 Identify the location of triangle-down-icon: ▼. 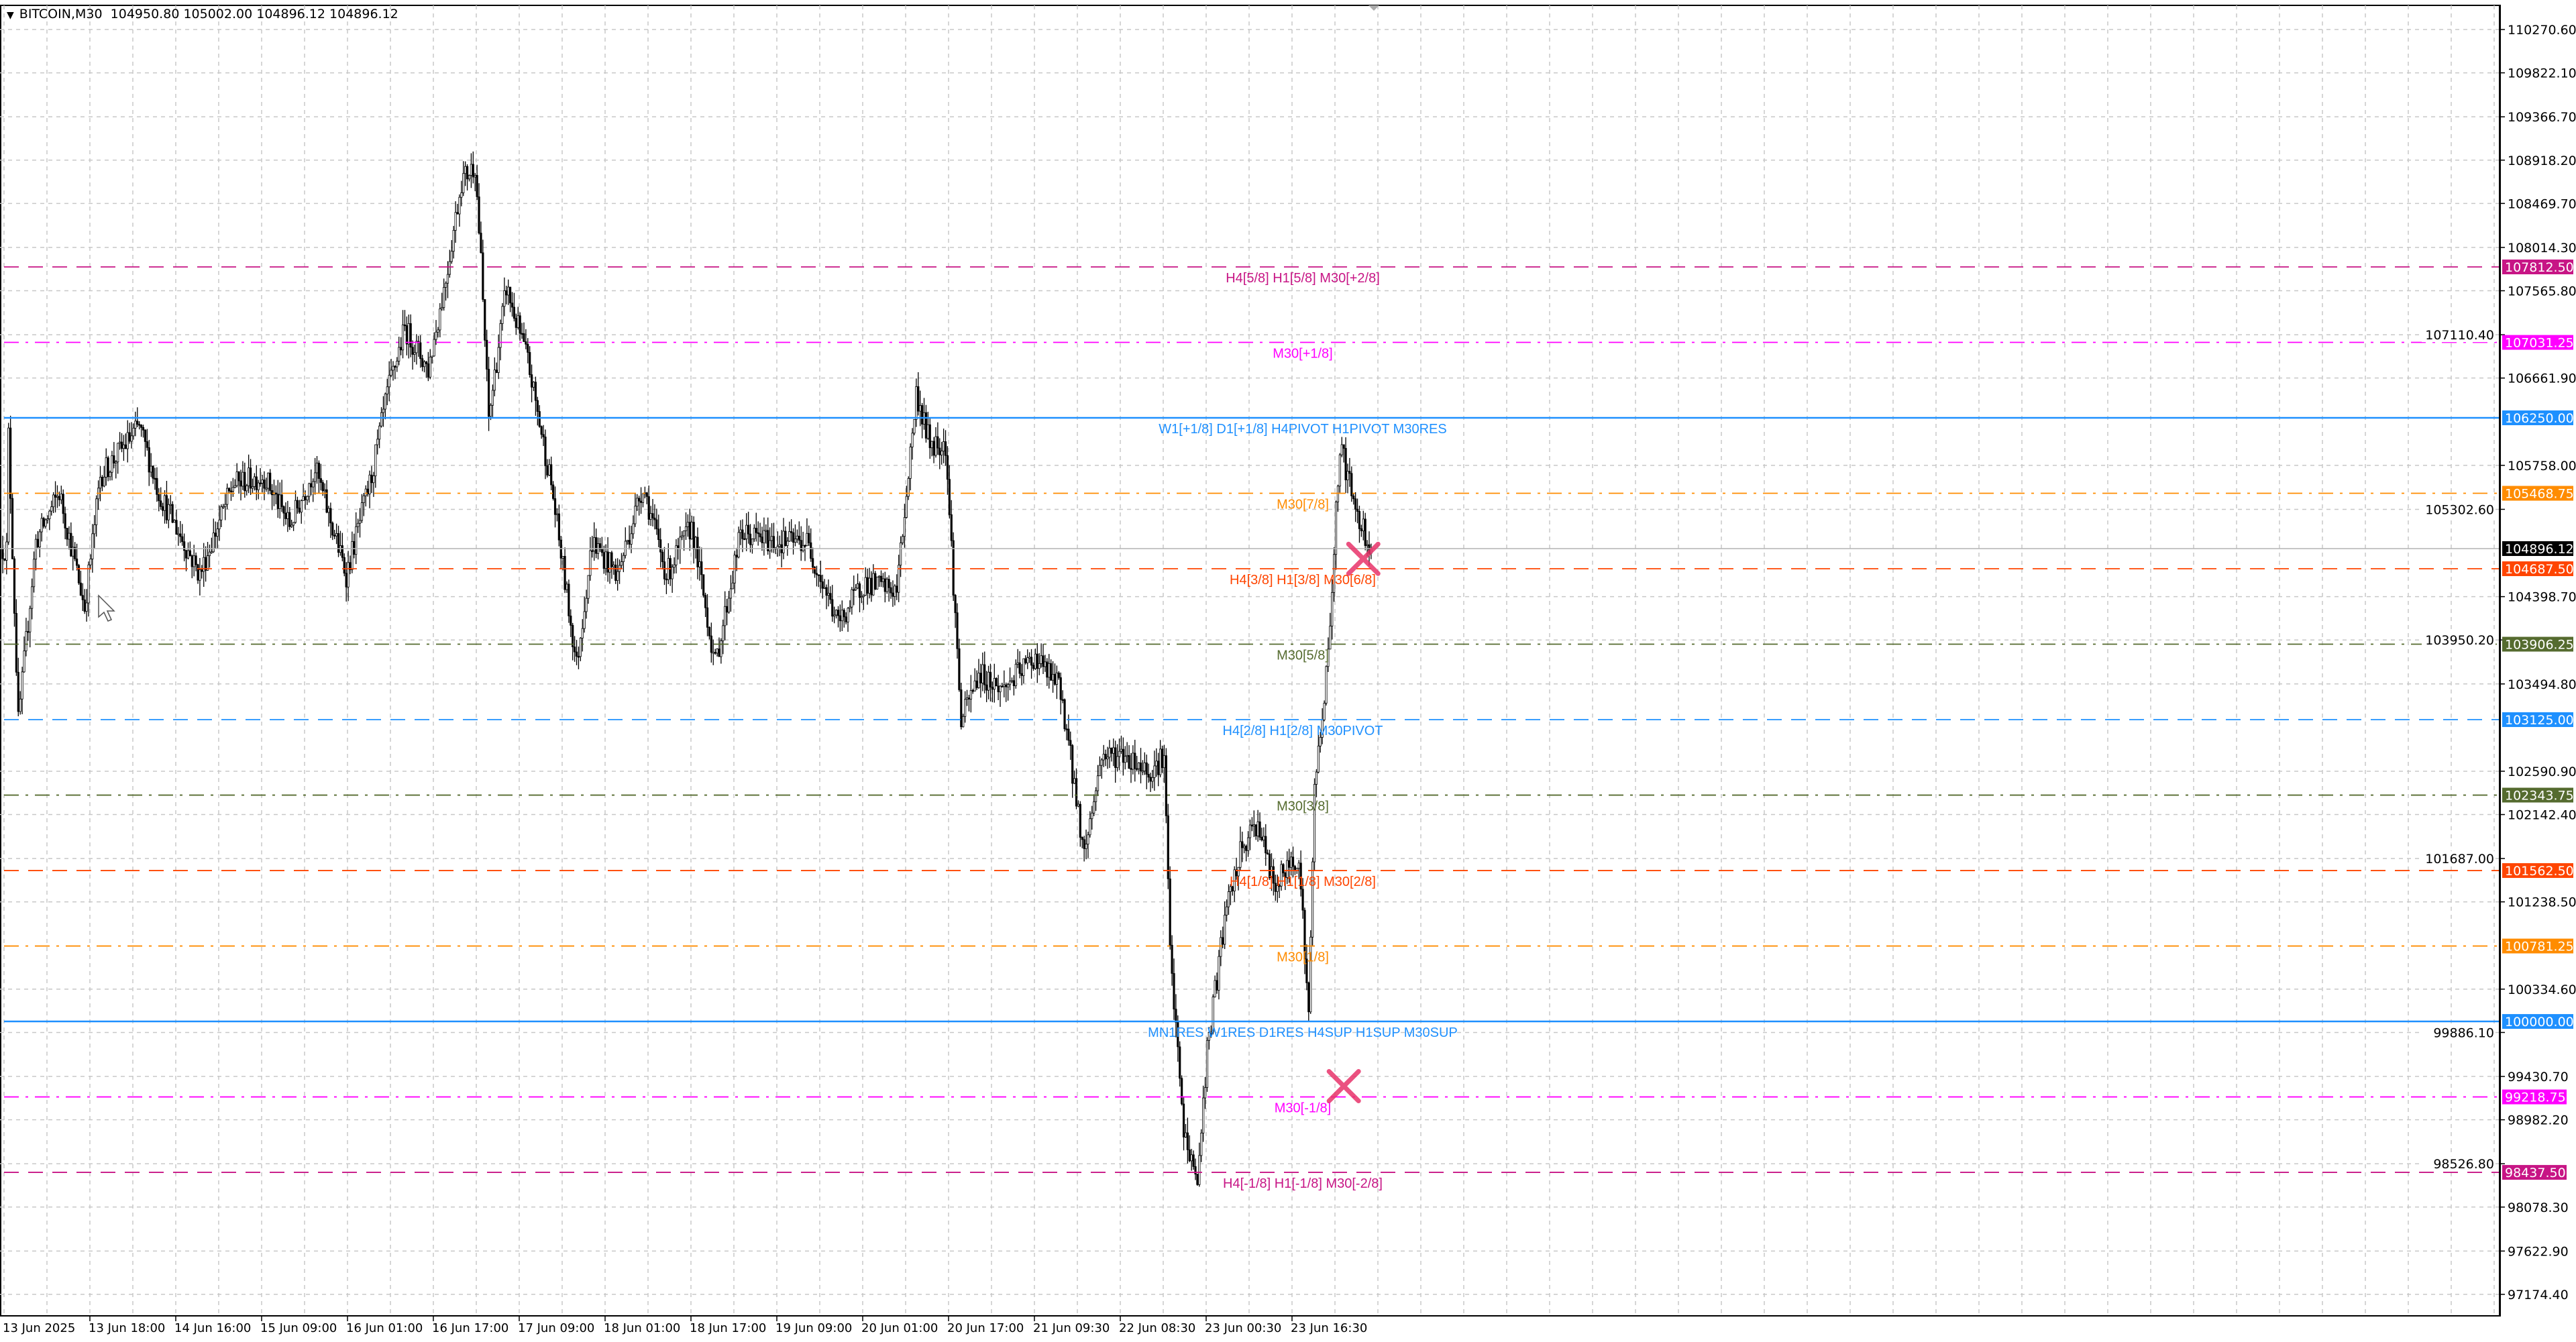
(10, 15).